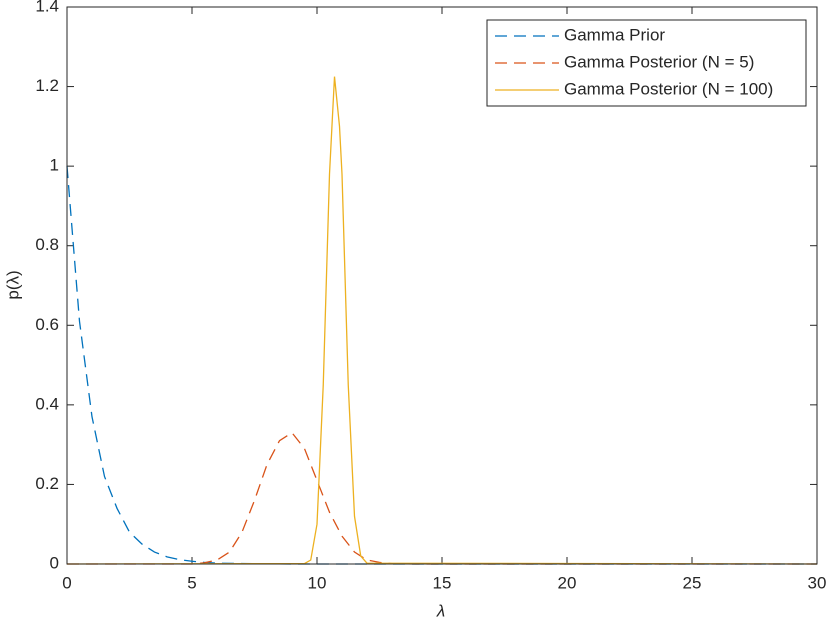 This screenshot has height=631, width=830. What do you see at coordinates (66, 582) in the screenshot?
I see `x-tick-label: 0` at bounding box center [66, 582].